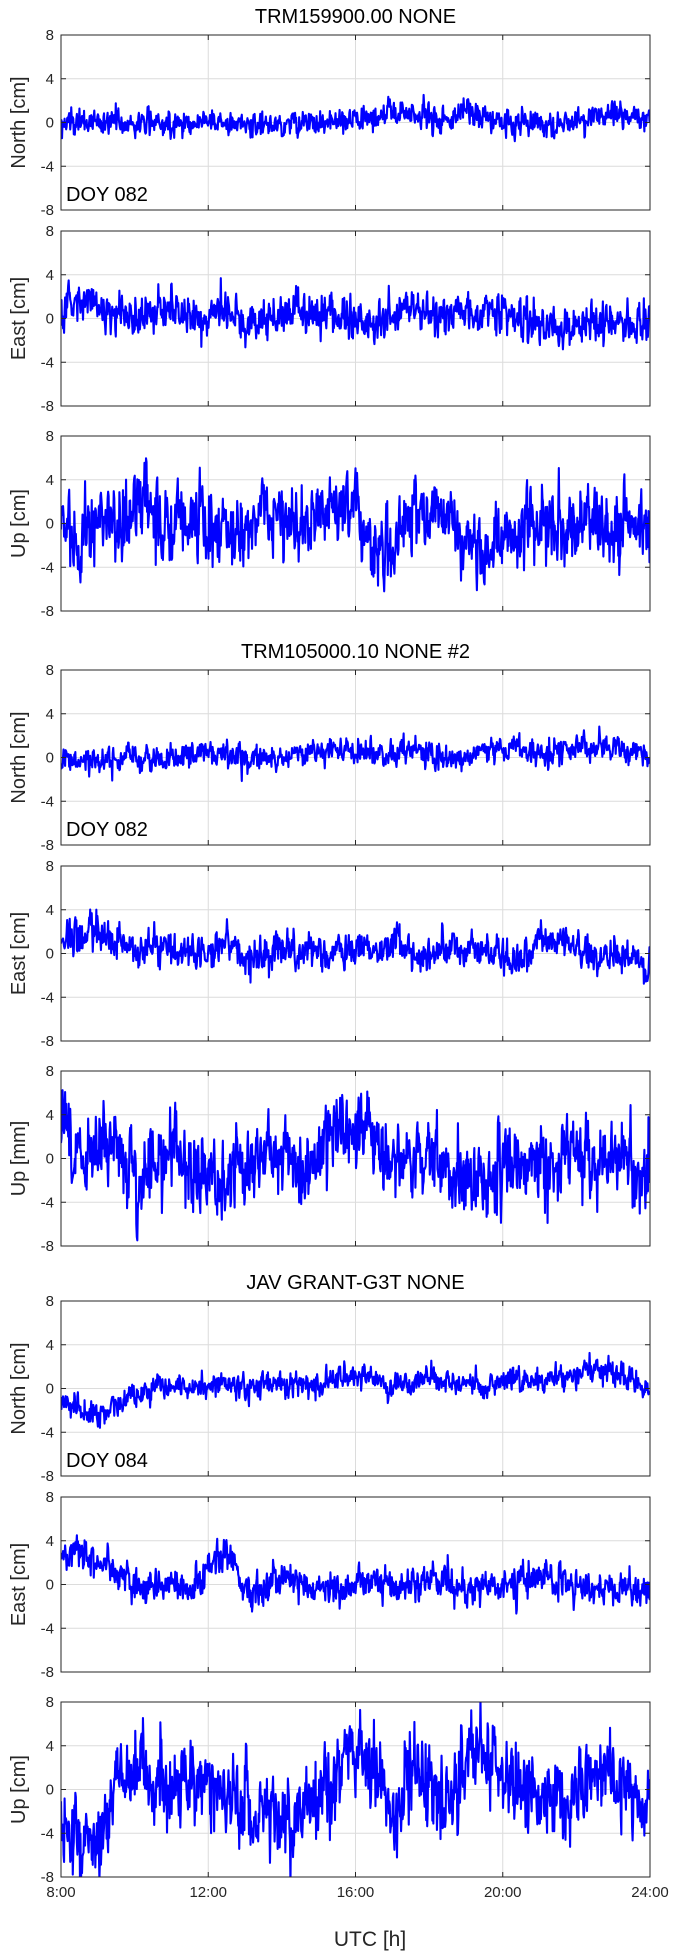 The width and height of the screenshot is (685, 1959). I want to click on x-tick-label: 20:00, so click(503, 1892).